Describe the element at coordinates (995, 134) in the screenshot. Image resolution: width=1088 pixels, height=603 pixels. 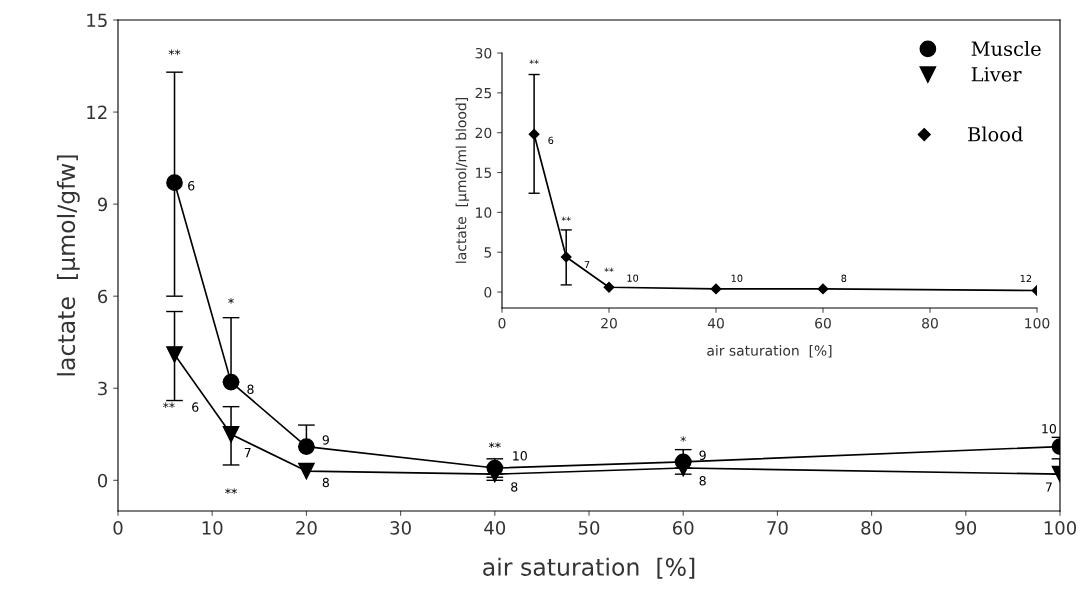
I see `legend-label: Blood` at that location.